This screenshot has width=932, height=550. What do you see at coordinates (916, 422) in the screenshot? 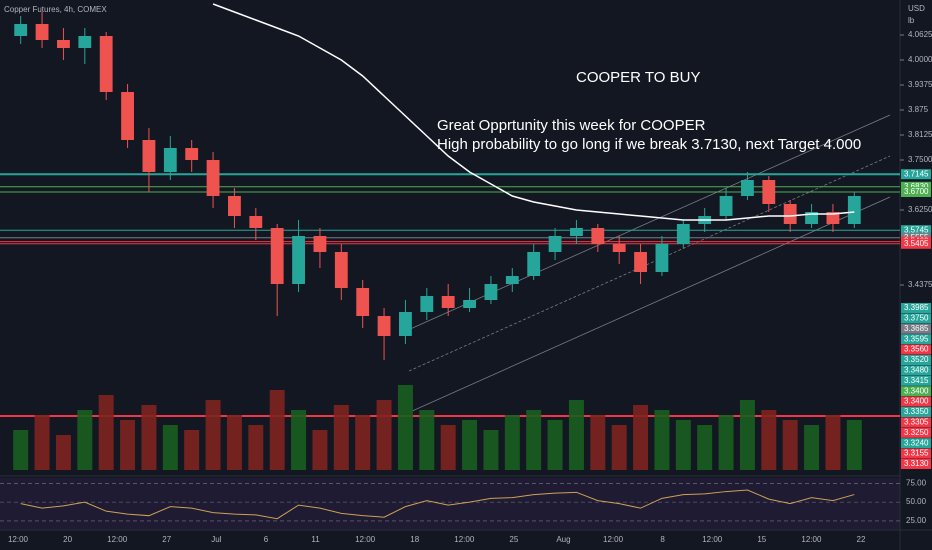
I see `indicator-badge-label: 3.3305` at bounding box center [916, 422].